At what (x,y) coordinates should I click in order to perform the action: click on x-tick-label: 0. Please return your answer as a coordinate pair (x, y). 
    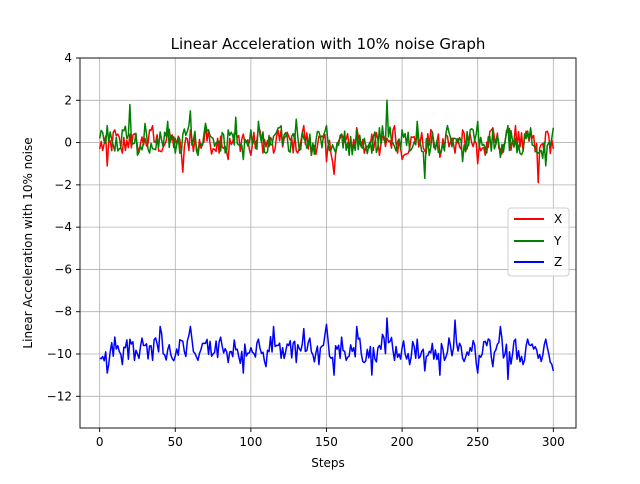
    Looking at the image, I should click on (100, 442).